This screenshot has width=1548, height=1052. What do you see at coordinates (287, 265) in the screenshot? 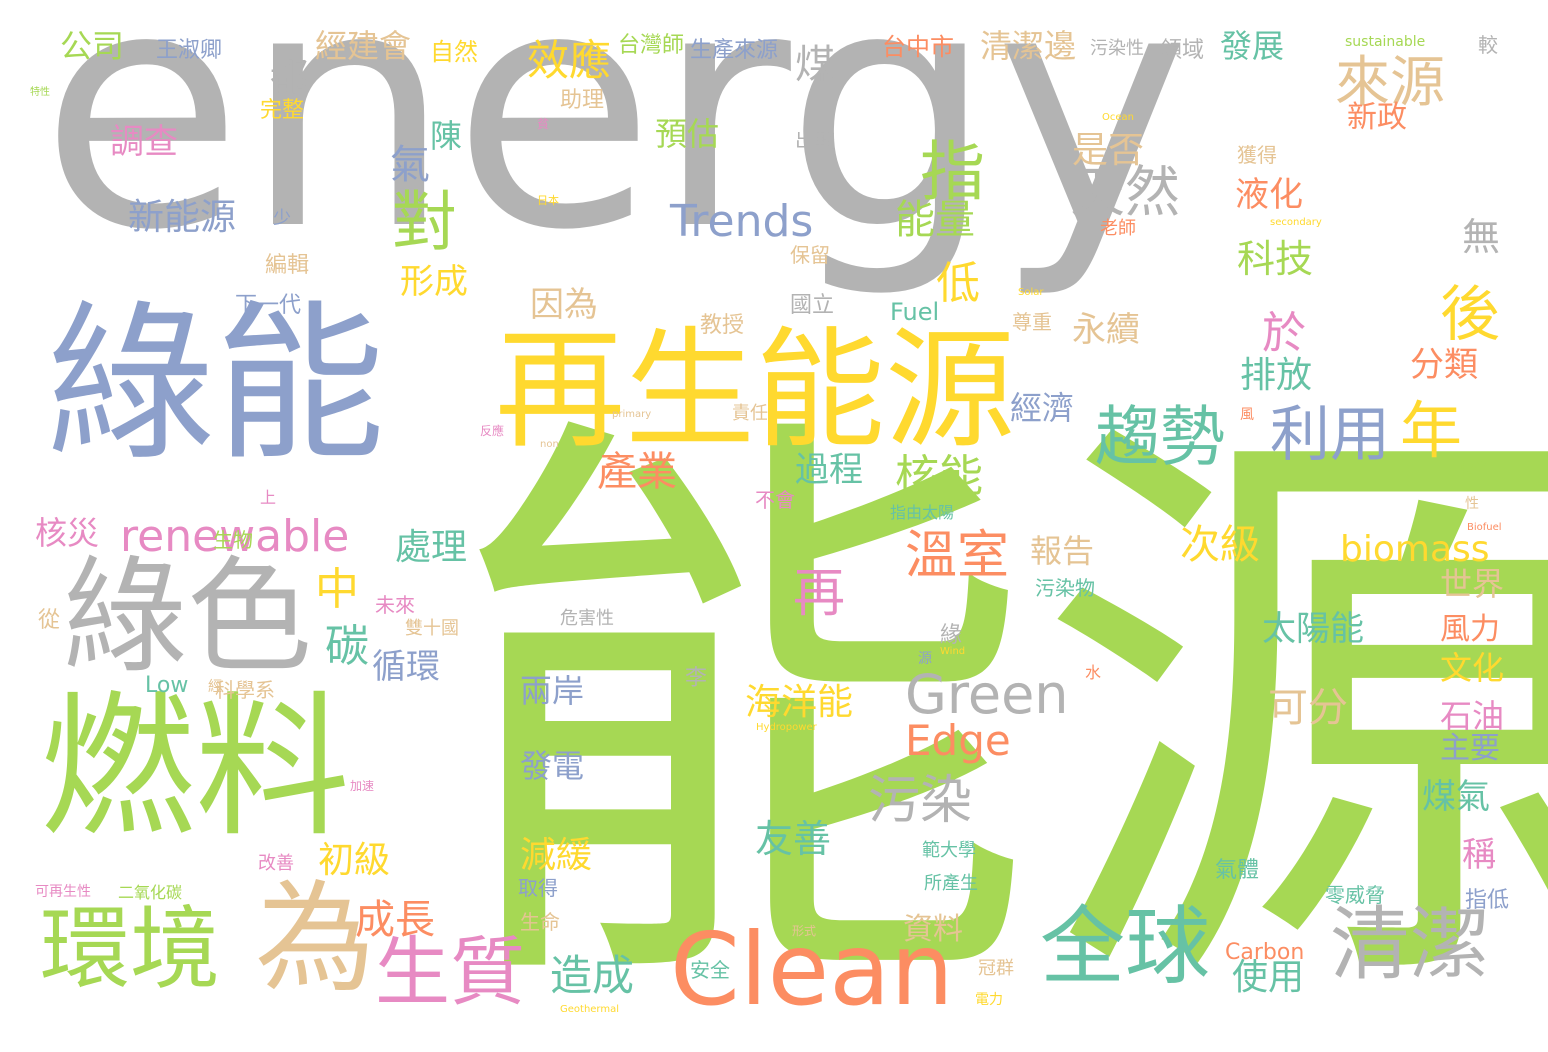
I see `word-96: 編輯` at bounding box center [287, 265].